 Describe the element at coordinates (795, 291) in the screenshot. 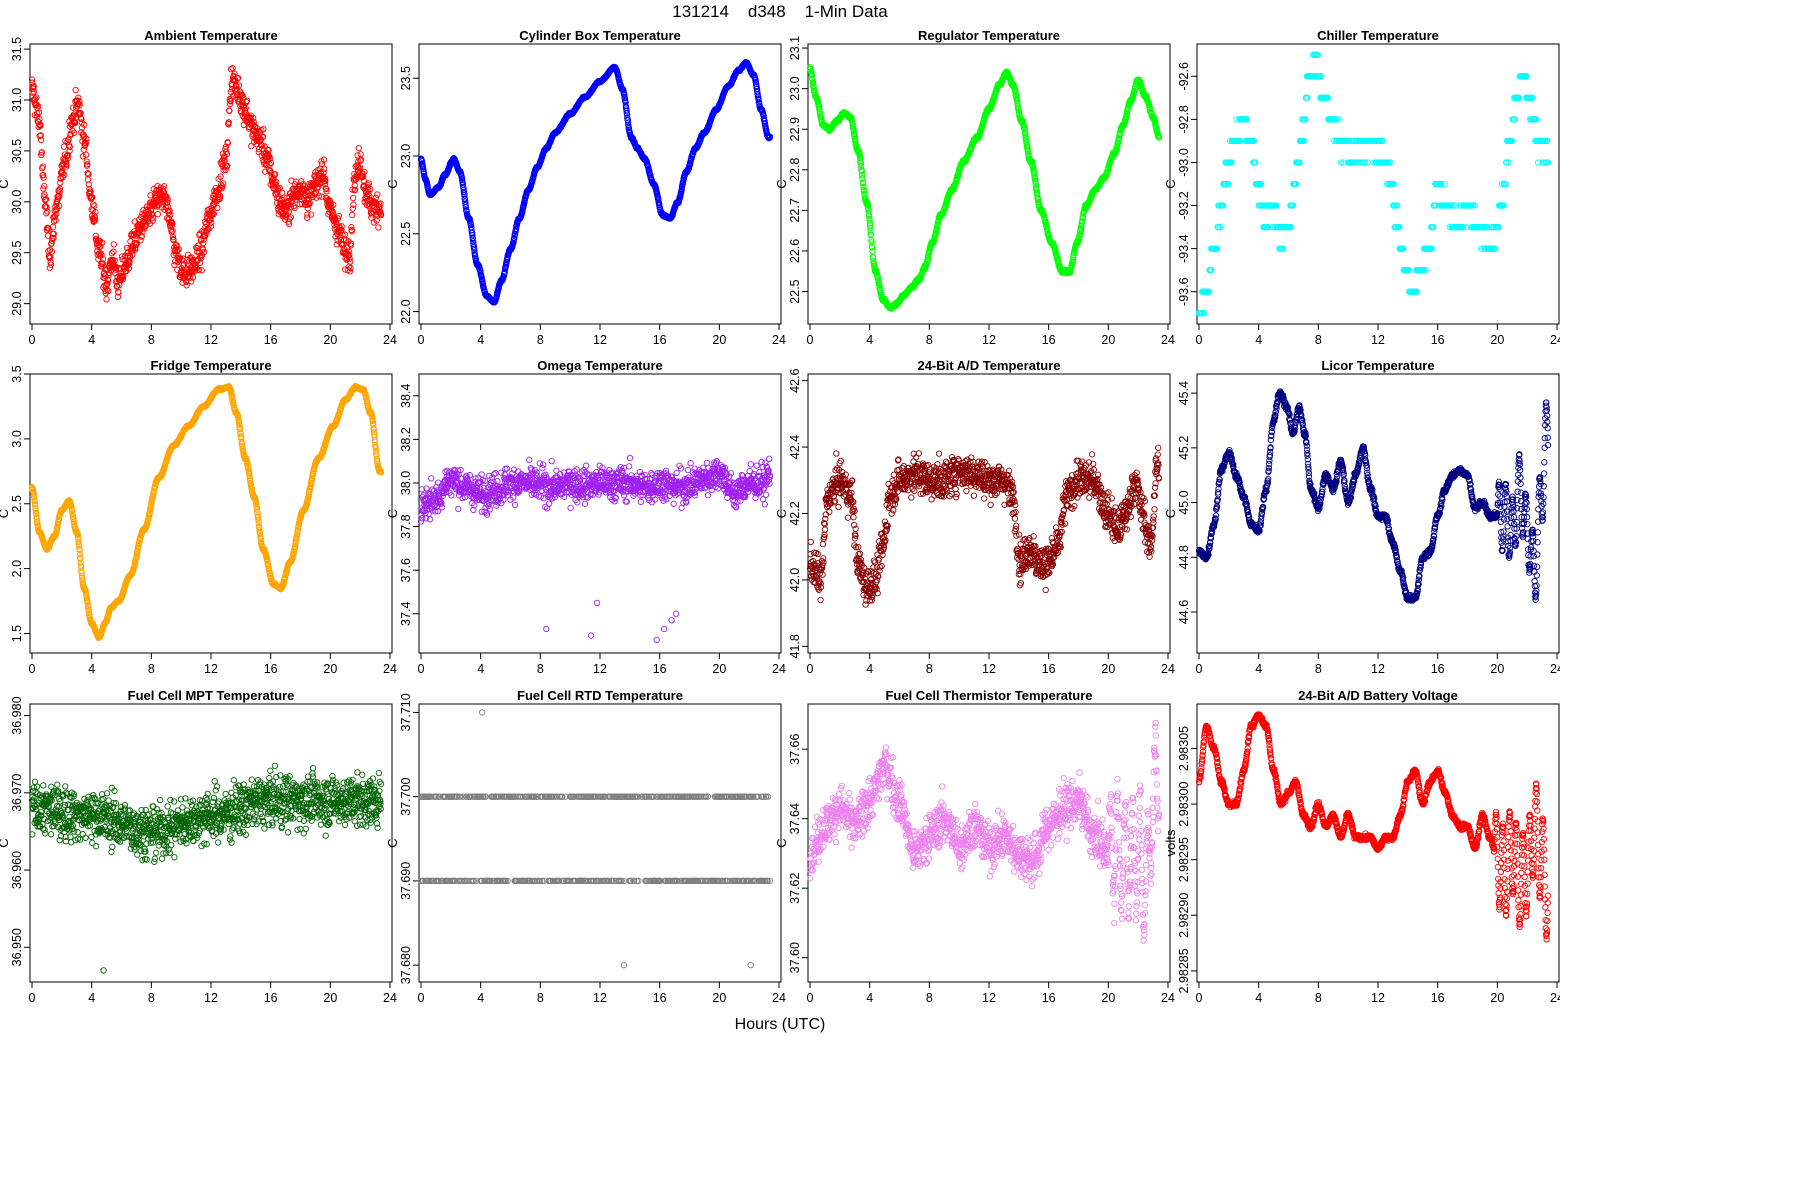

I see `y-tick-label: 22.5` at that location.